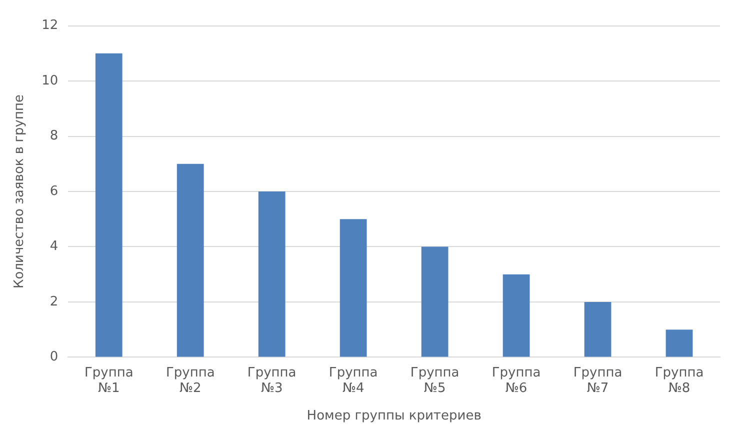  Describe the element at coordinates (394, 416) in the screenshot. I see `x-axis-title: Номер группы критериев` at that location.